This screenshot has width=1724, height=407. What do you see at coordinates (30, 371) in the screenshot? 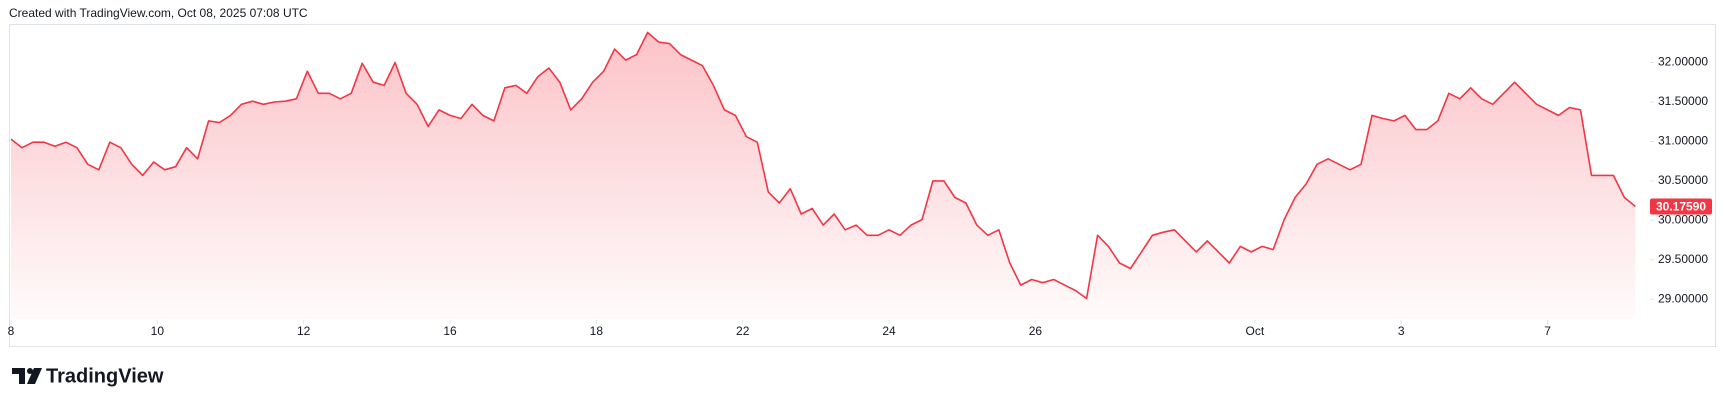
I see `logo-dot` at bounding box center [30, 371].